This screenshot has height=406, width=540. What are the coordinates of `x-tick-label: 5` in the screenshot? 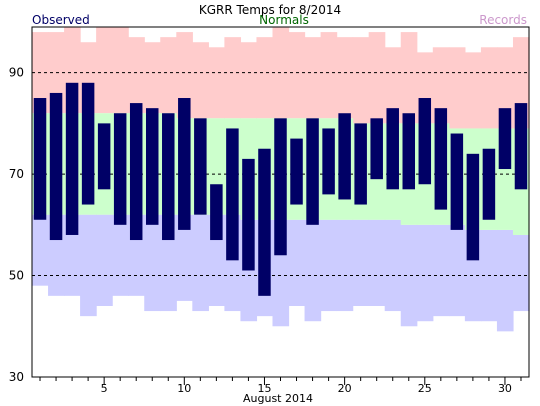 It's located at (104, 388).